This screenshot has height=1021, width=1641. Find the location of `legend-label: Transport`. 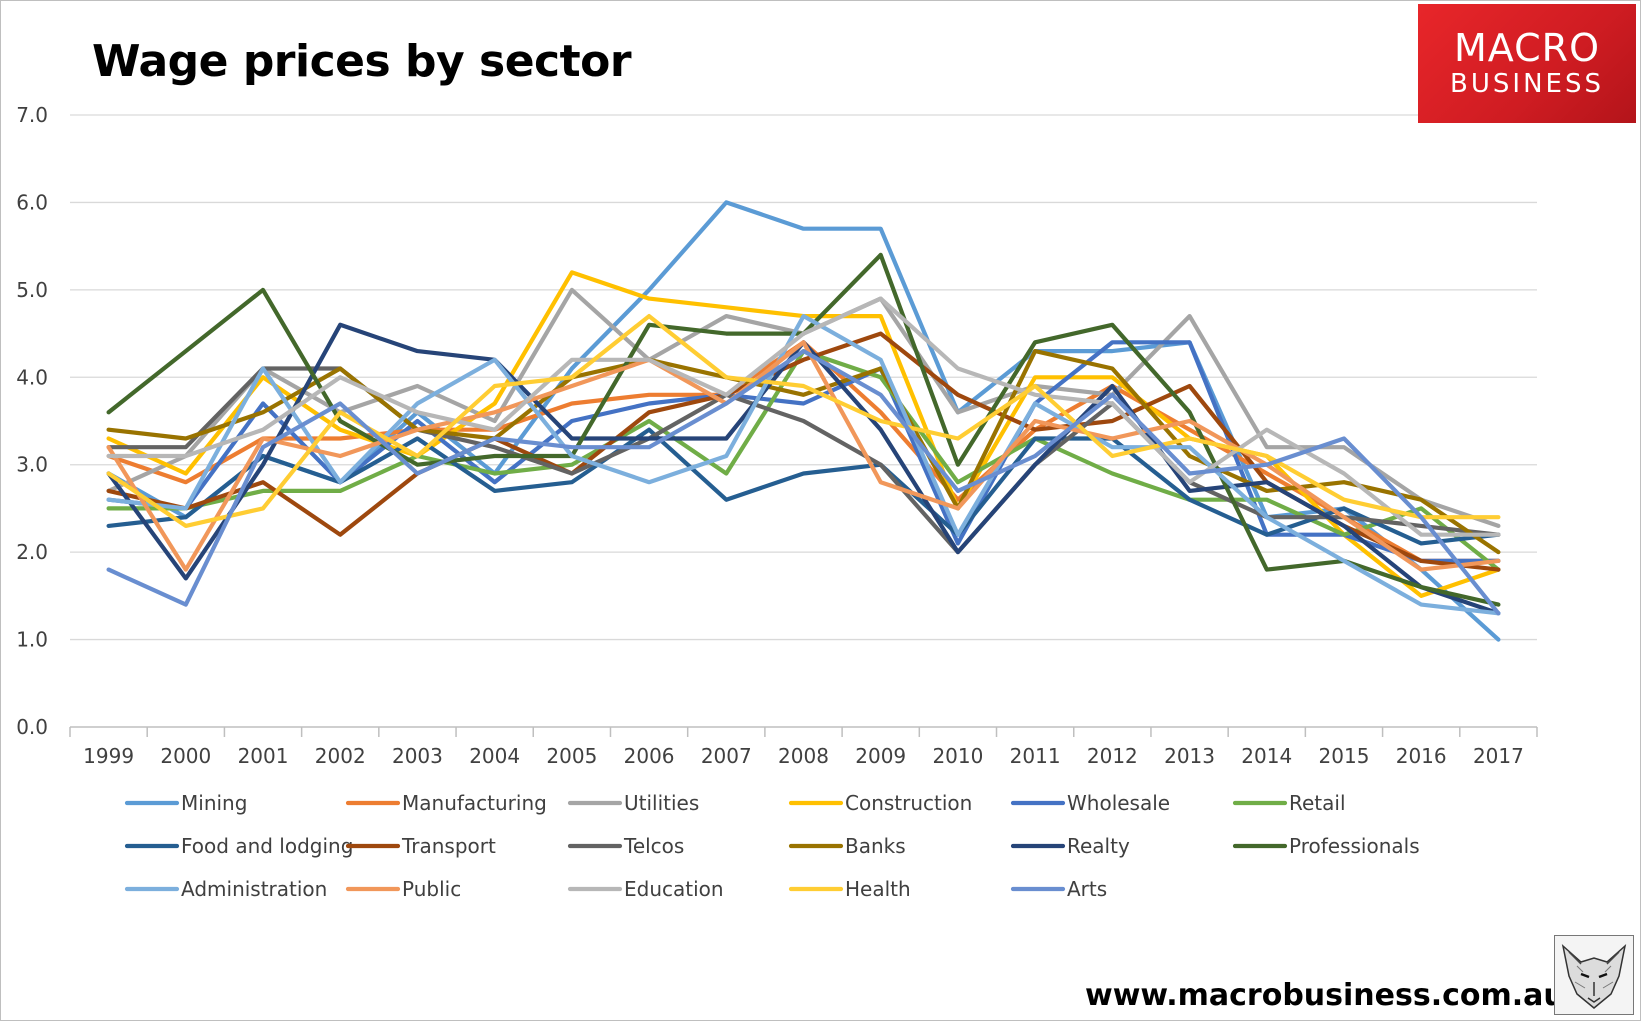

legend-label: Transport is located at coordinates (448, 846).